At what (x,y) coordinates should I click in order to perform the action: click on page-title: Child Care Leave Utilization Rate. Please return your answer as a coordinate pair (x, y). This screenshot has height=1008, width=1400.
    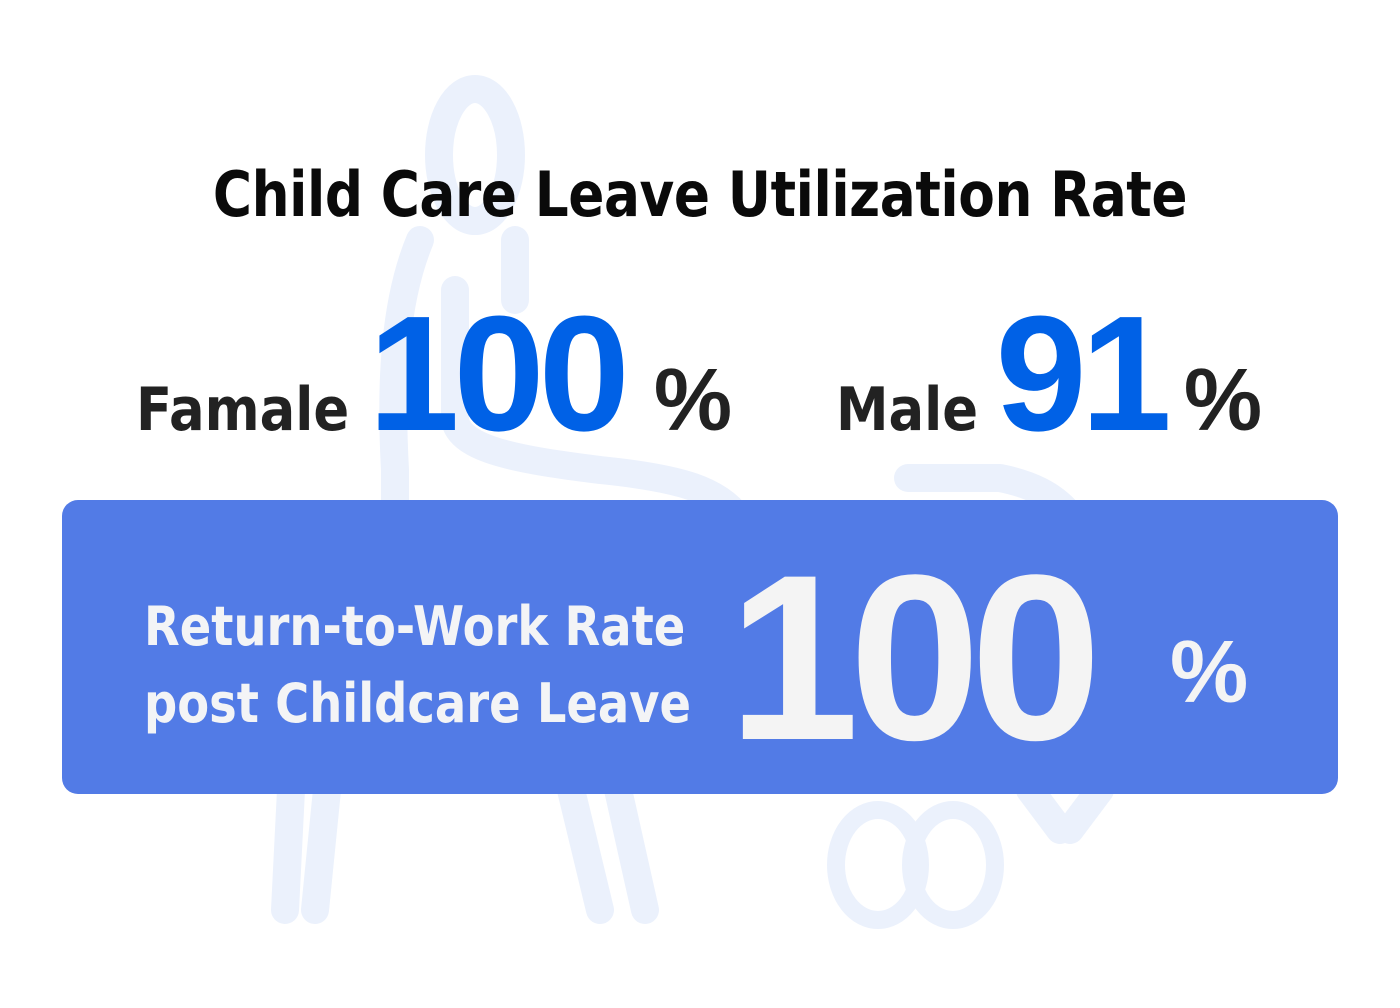
    Looking at the image, I should click on (700, 194).